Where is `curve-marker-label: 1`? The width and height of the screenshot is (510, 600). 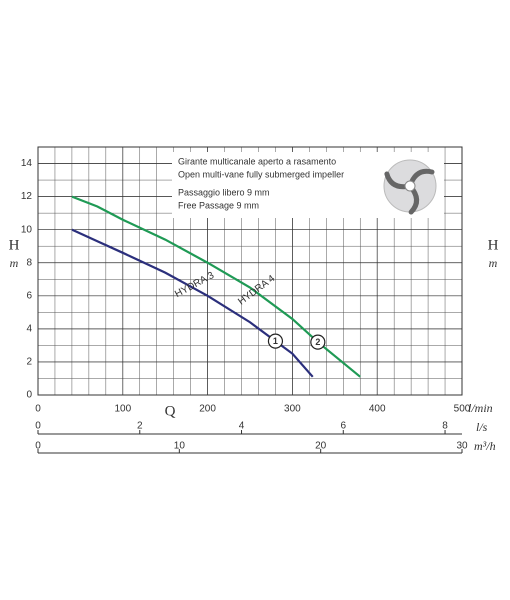 curve-marker-label: 1 is located at coordinates (275, 341).